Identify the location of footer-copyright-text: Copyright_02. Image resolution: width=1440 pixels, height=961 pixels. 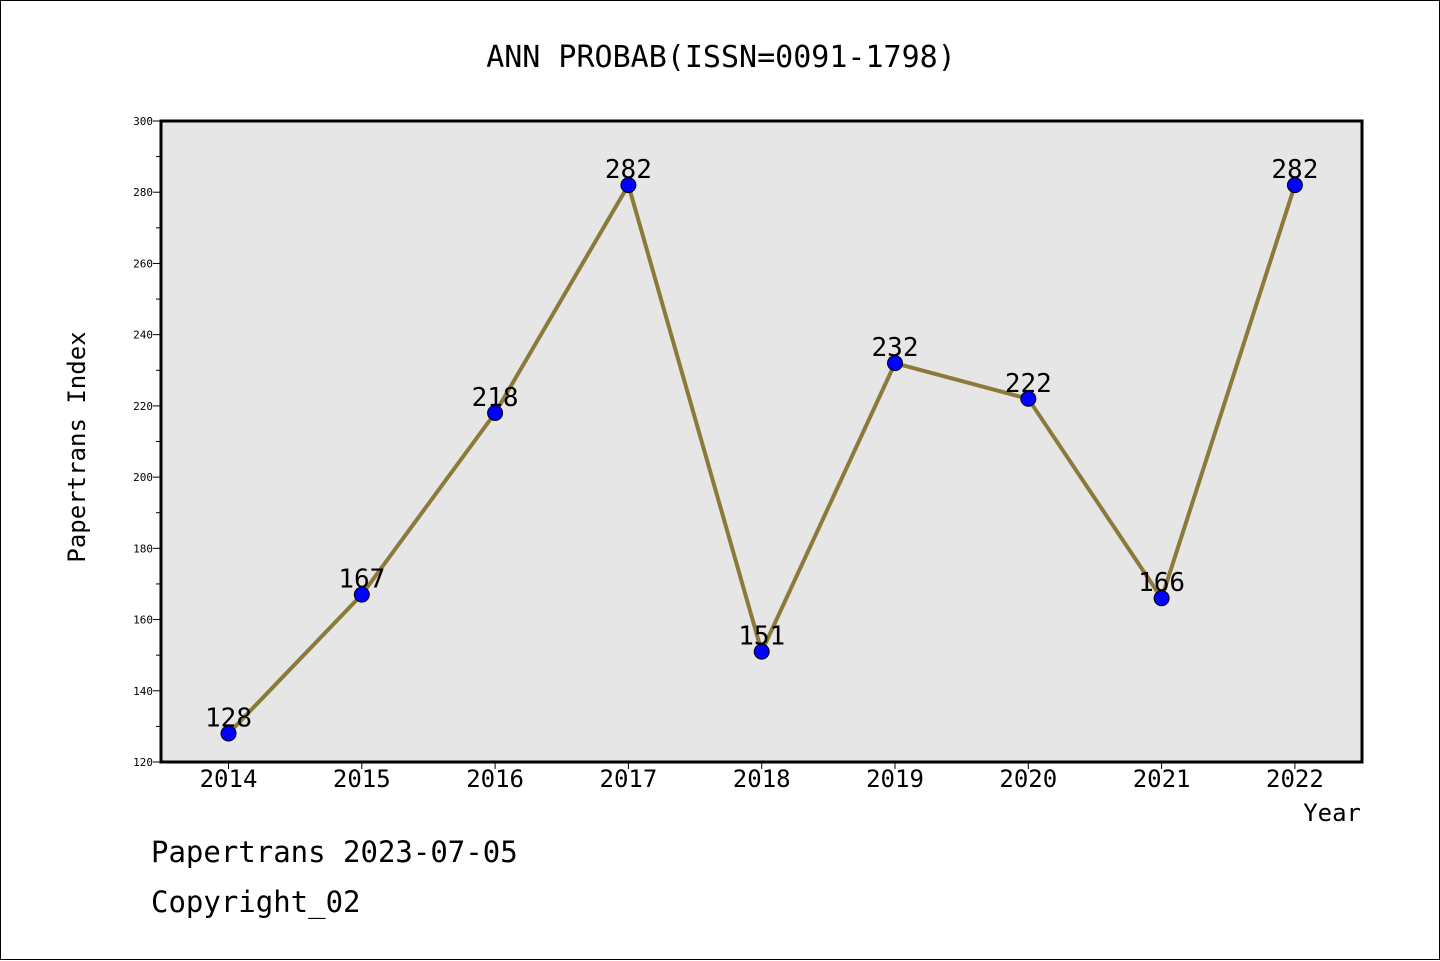
(256, 902).